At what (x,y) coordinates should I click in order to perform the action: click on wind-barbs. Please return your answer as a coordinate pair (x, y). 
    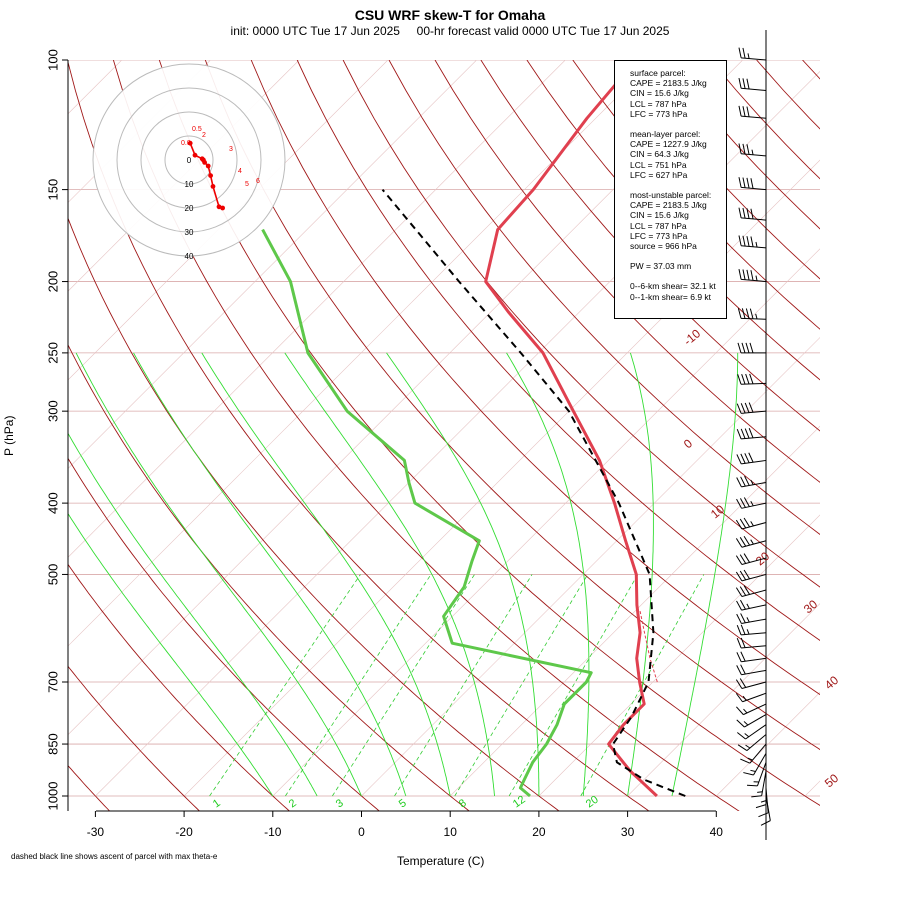
    Looking at the image, I should click on (753, 436).